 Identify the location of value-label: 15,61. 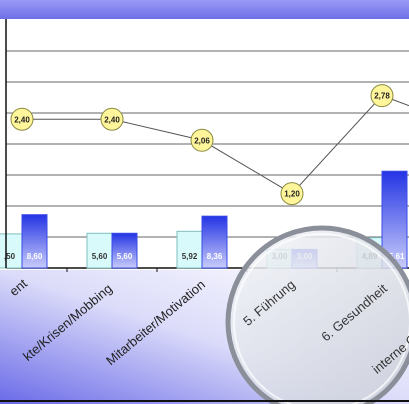
(394, 256).